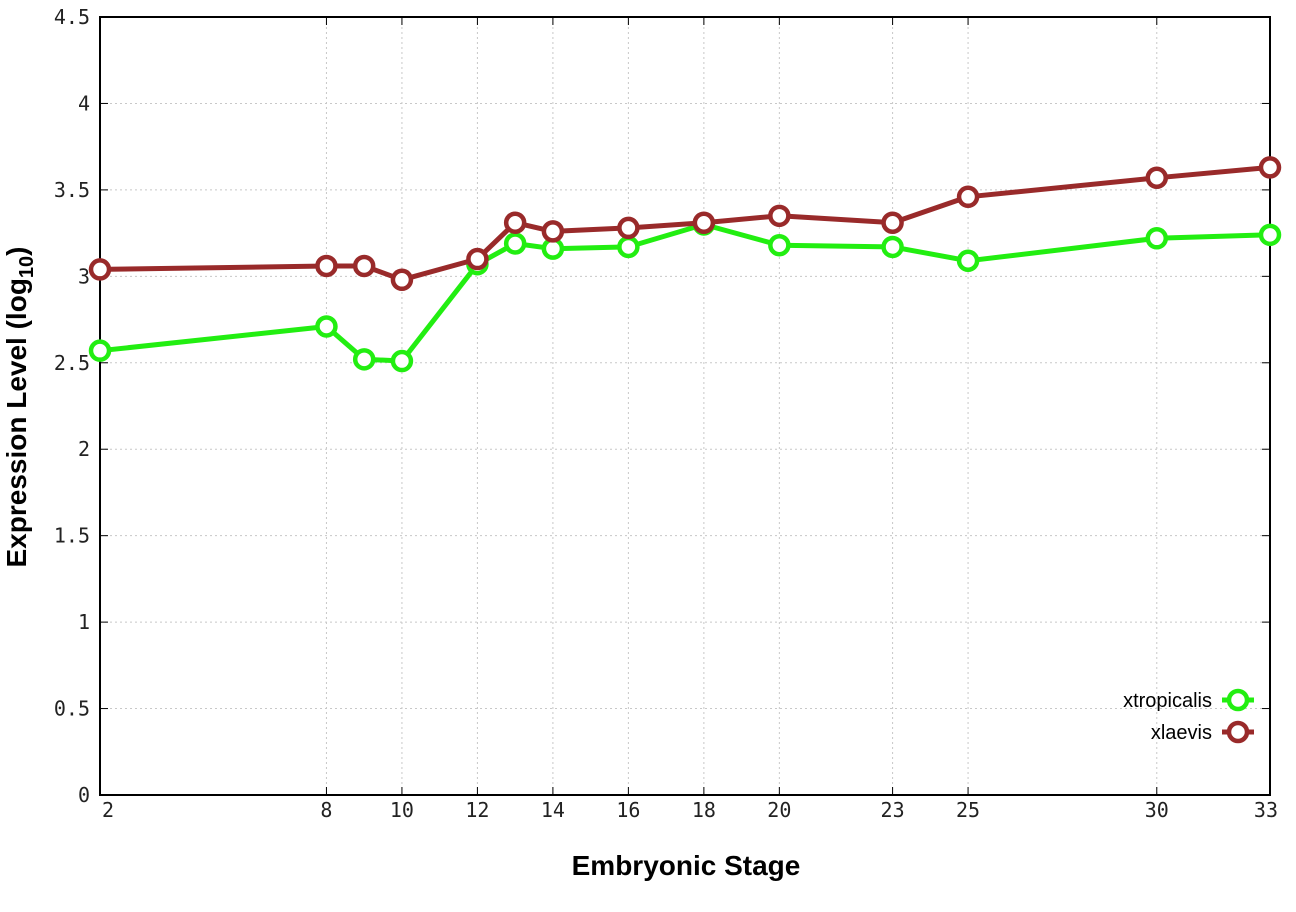 The image size is (1296, 912). I want to click on y-tick-label: 4.5, so click(72, 17).